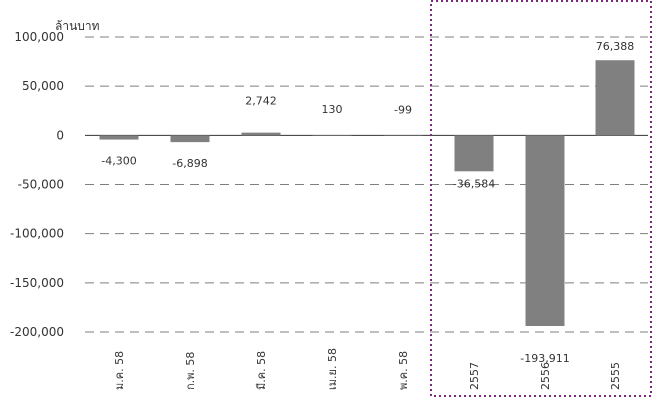  What do you see at coordinates (37, 283) in the screenshot?
I see `y-tick-label: -150,000` at bounding box center [37, 283].